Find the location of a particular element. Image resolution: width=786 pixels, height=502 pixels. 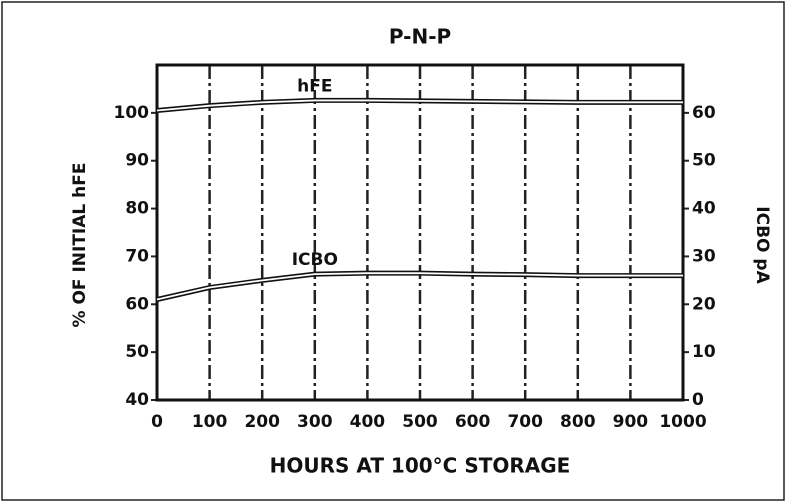

y2-tick-label: 10 is located at coordinates (704, 352).